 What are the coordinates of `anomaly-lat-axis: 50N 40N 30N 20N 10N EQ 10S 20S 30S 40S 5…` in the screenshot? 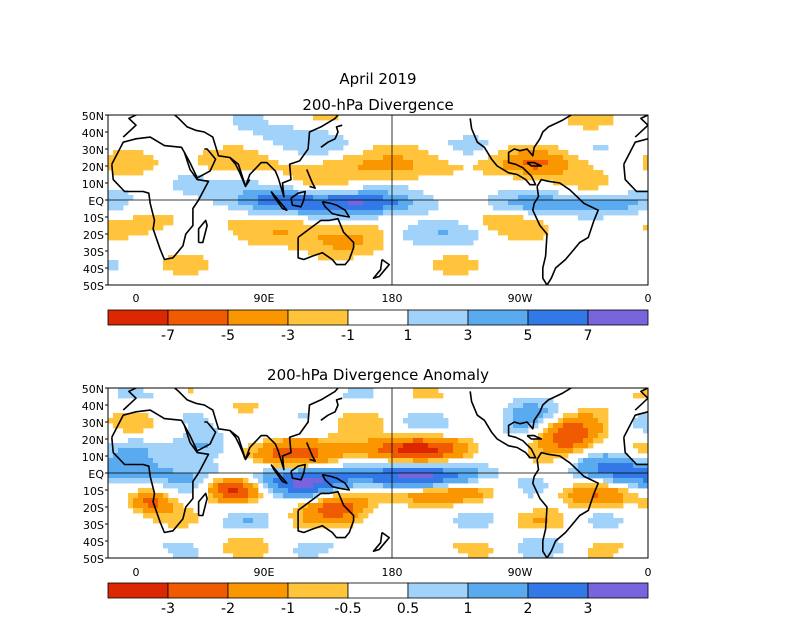 It's located at (93, 474).